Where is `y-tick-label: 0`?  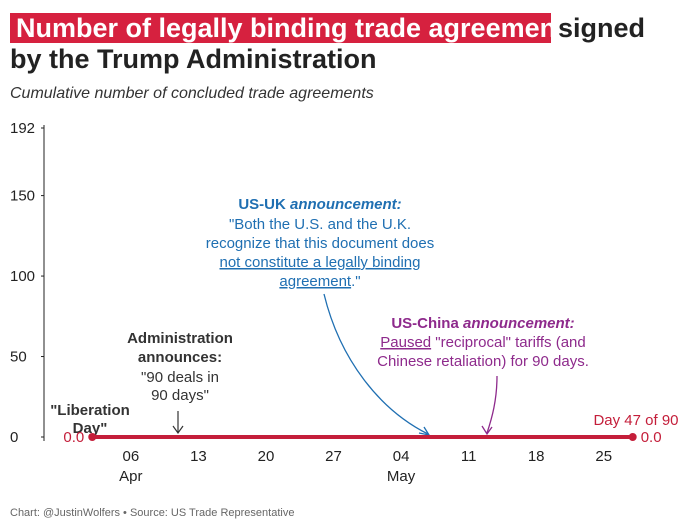 y-tick-label: 0 is located at coordinates (14, 437).